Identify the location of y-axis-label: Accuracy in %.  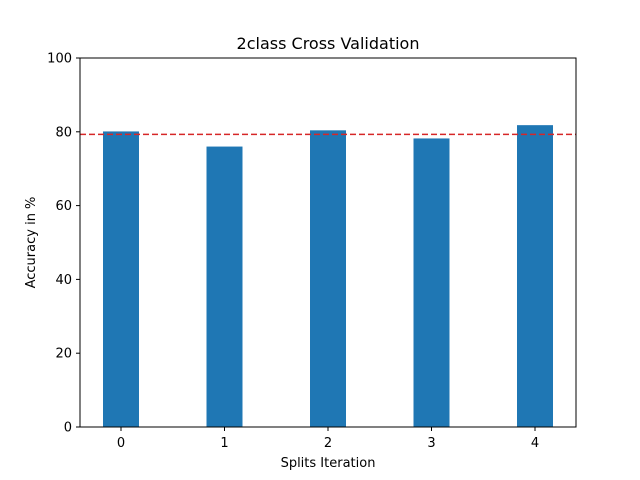
(31, 243).